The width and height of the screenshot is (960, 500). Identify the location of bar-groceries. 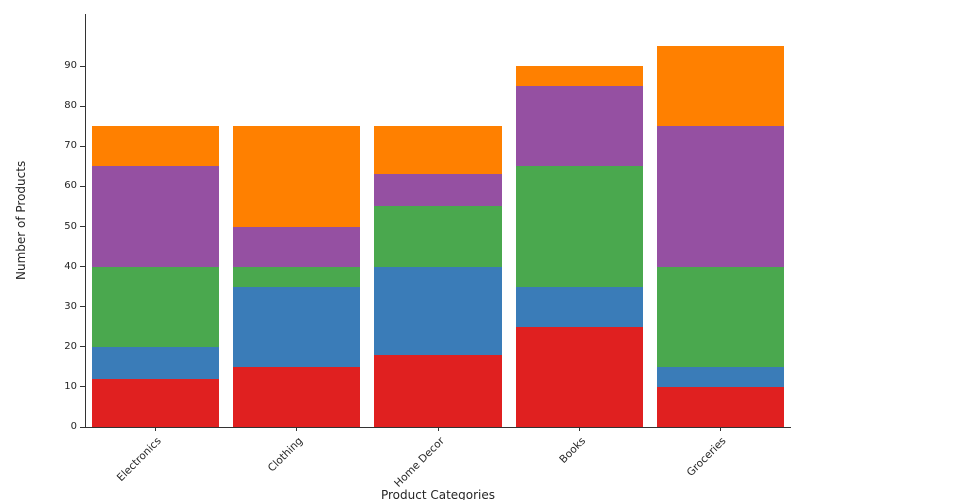
(720, 220).